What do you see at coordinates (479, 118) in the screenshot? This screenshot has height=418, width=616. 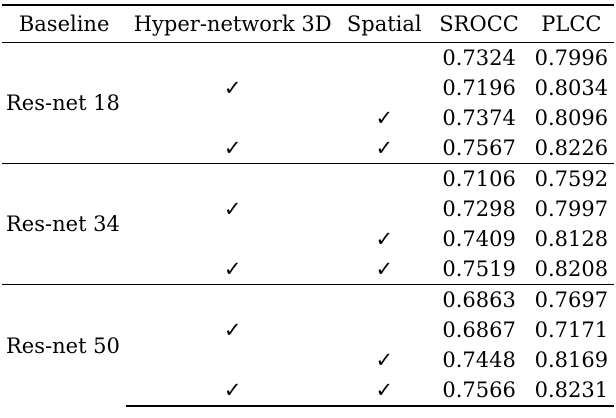 I see `srocc-cell: 0.7374` at bounding box center [479, 118].